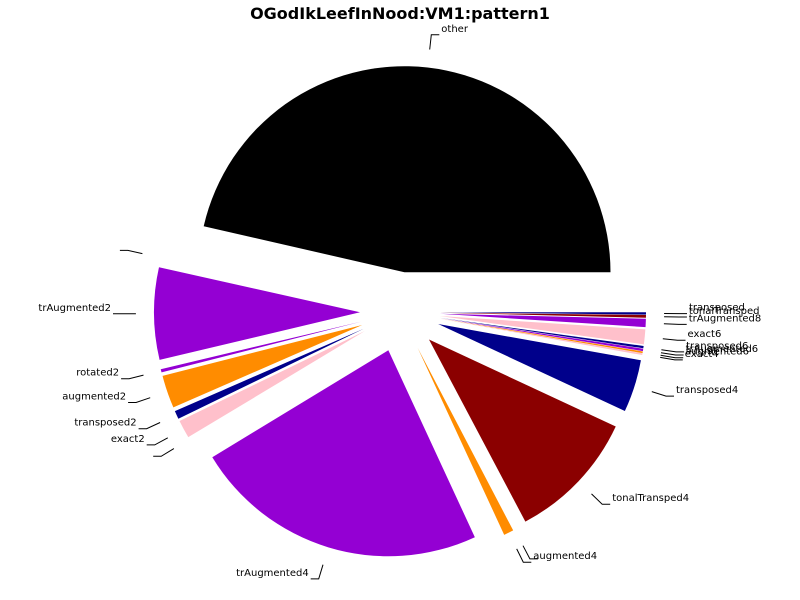 The image size is (800, 600). I want to click on label-tonaltransped: tonalTransped, so click(724, 311).